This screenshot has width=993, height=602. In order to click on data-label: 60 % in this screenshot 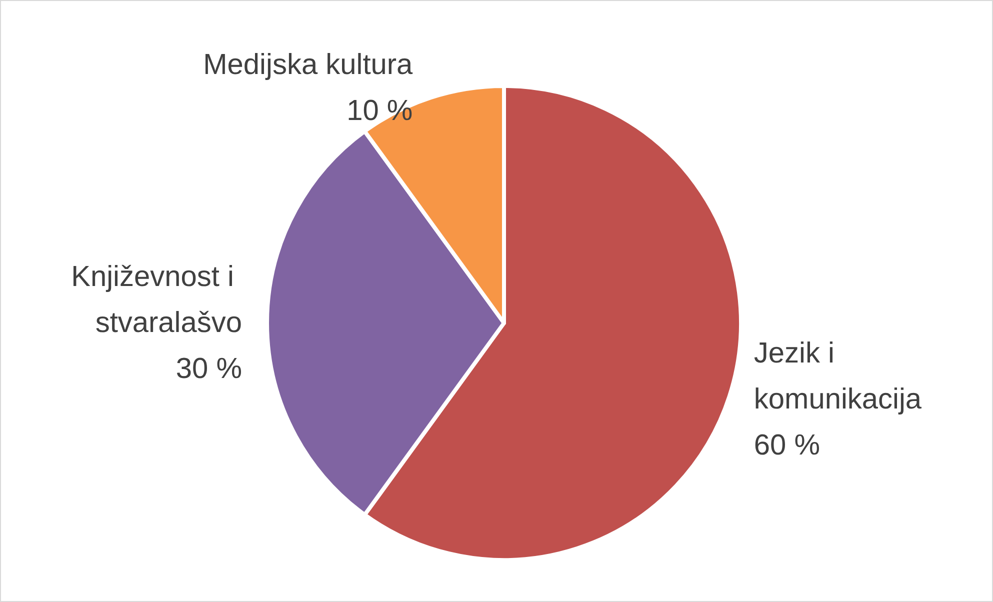, I will do `click(787, 445)`.